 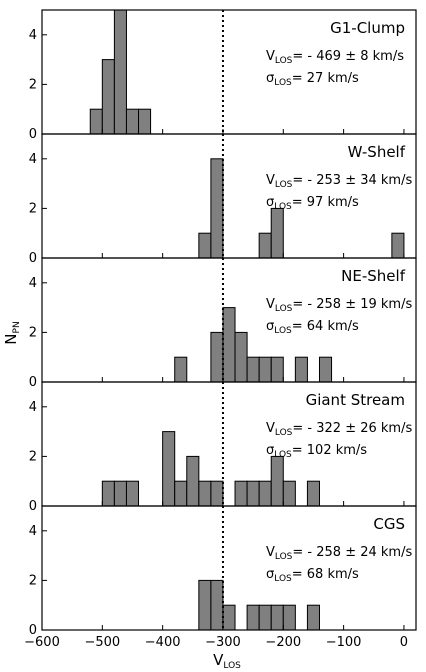 What do you see at coordinates (373, 276) in the screenshot?
I see `panel-title: NE-Shelf` at bounding box center [373, 276].